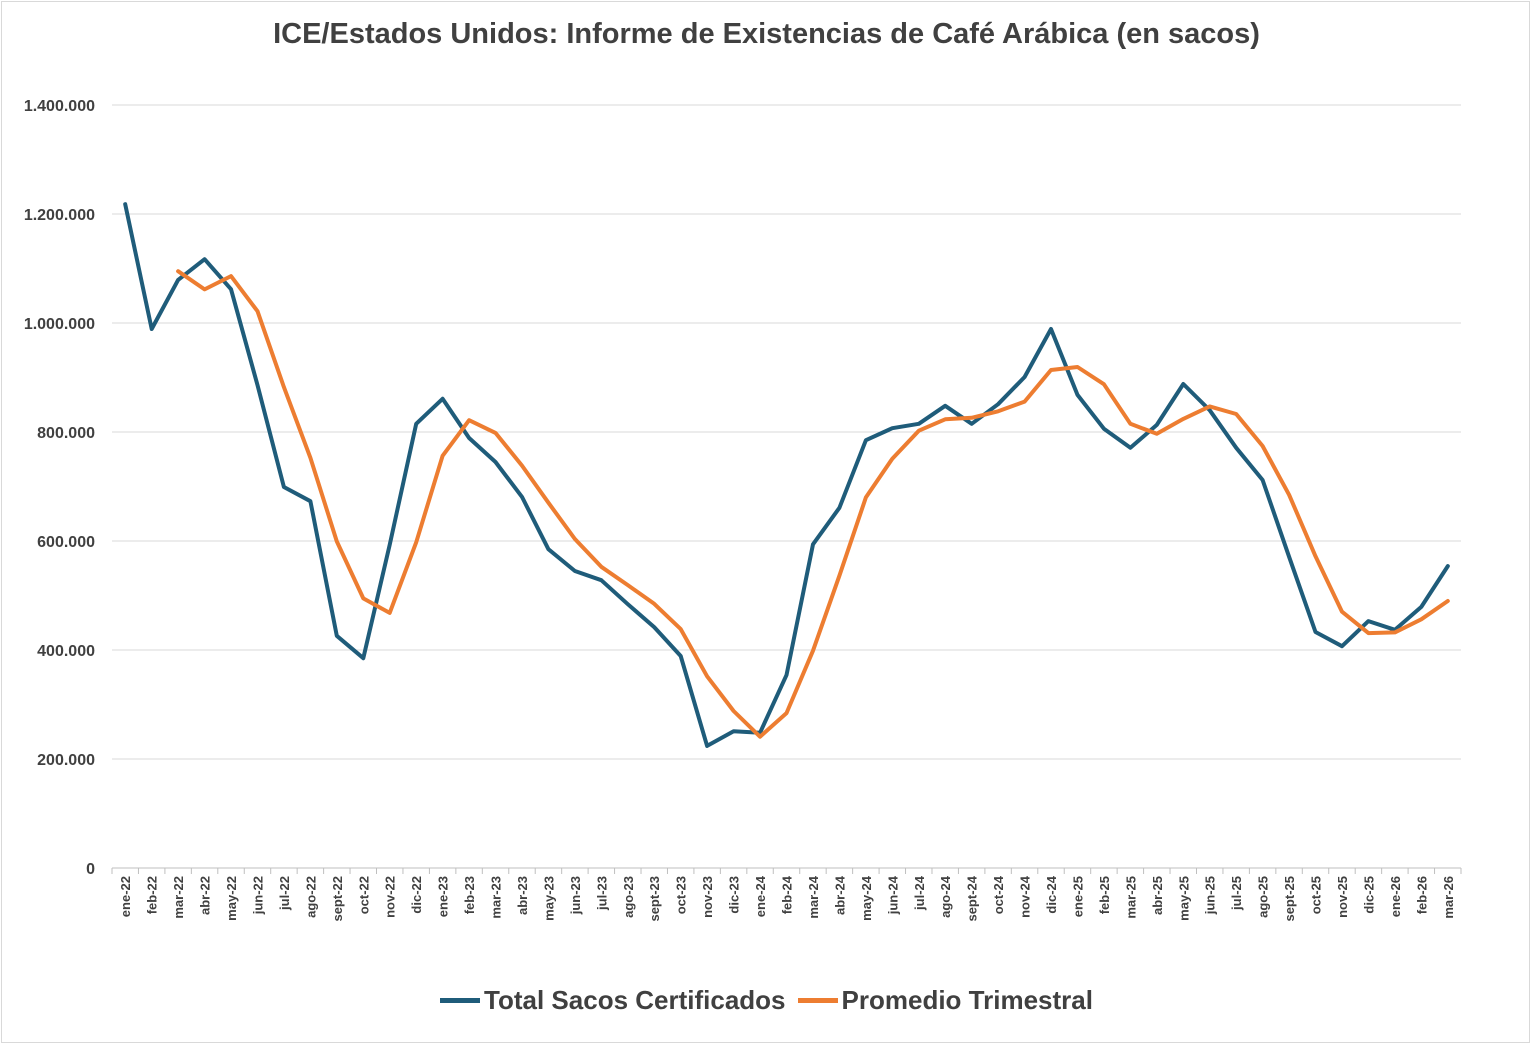 Image resolution: width=1533 pixels, height=1046 pixels. I want to click on x-tick-label: feb-26, so click(1421, 895).